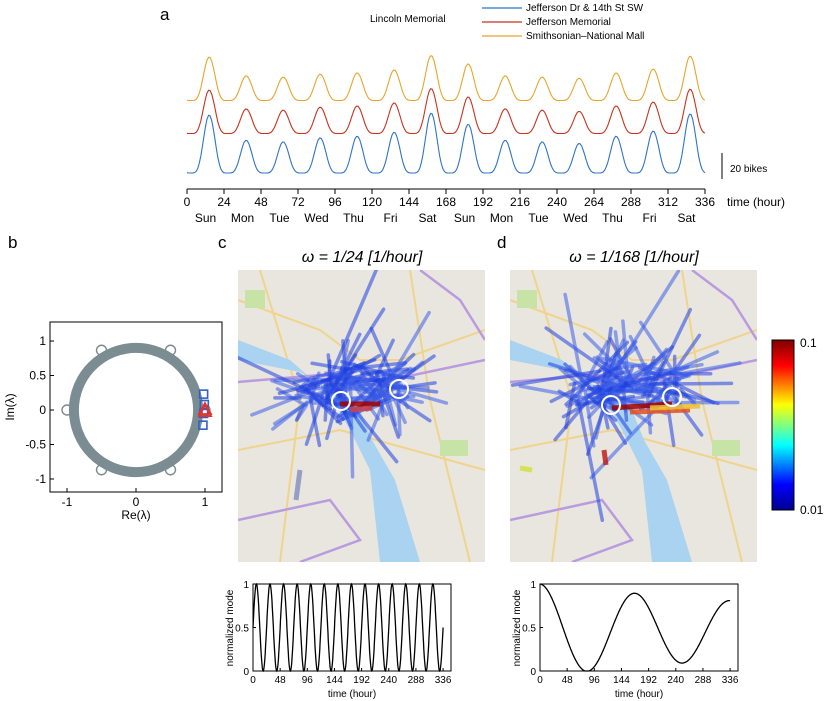 This screenshot has width=830, height=701. Describe the element at coordinates (633, 416) in the screenshot. I see `map-d` at that location.